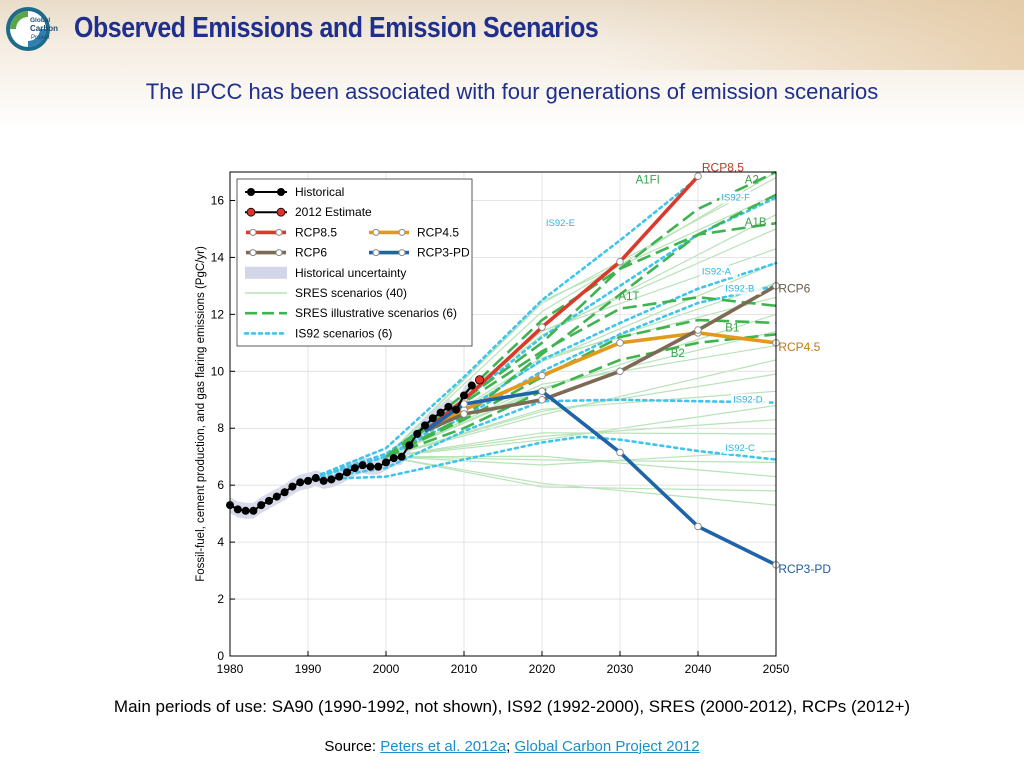  I want to click on source-link-gcp: Global Carbon Project 2012, so click(607, 746).